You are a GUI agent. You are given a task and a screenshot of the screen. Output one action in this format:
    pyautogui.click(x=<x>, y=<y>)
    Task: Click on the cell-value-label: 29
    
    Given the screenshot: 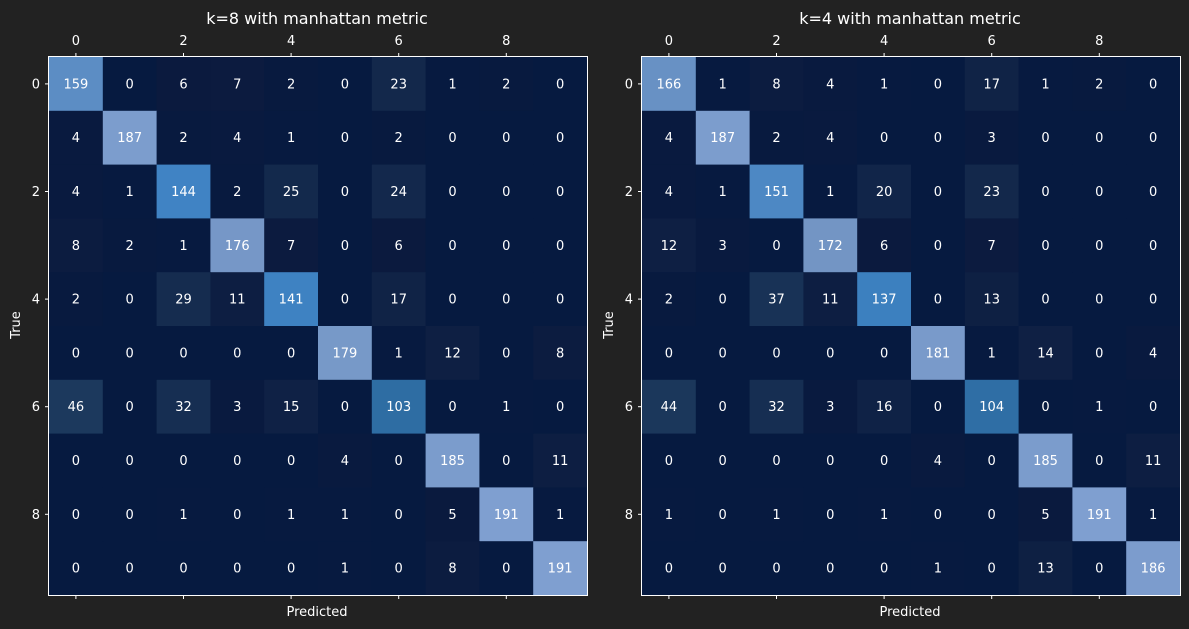 What is the action you would take?
    pyautogui.click(x=183, y=300)
    